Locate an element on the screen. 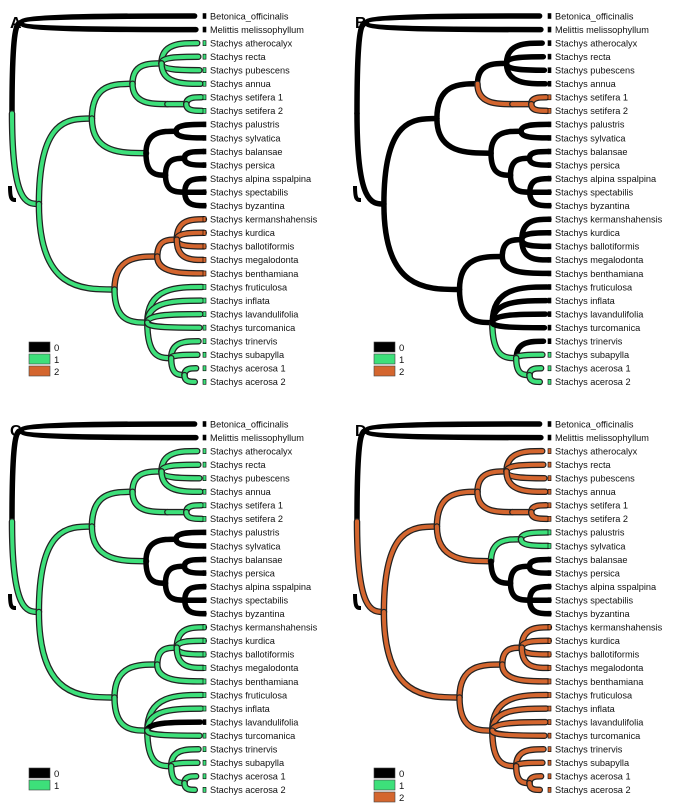 This screenshot has height=811, width=674. taxon-label: Stachys recta is located at coordinates (583, 465).